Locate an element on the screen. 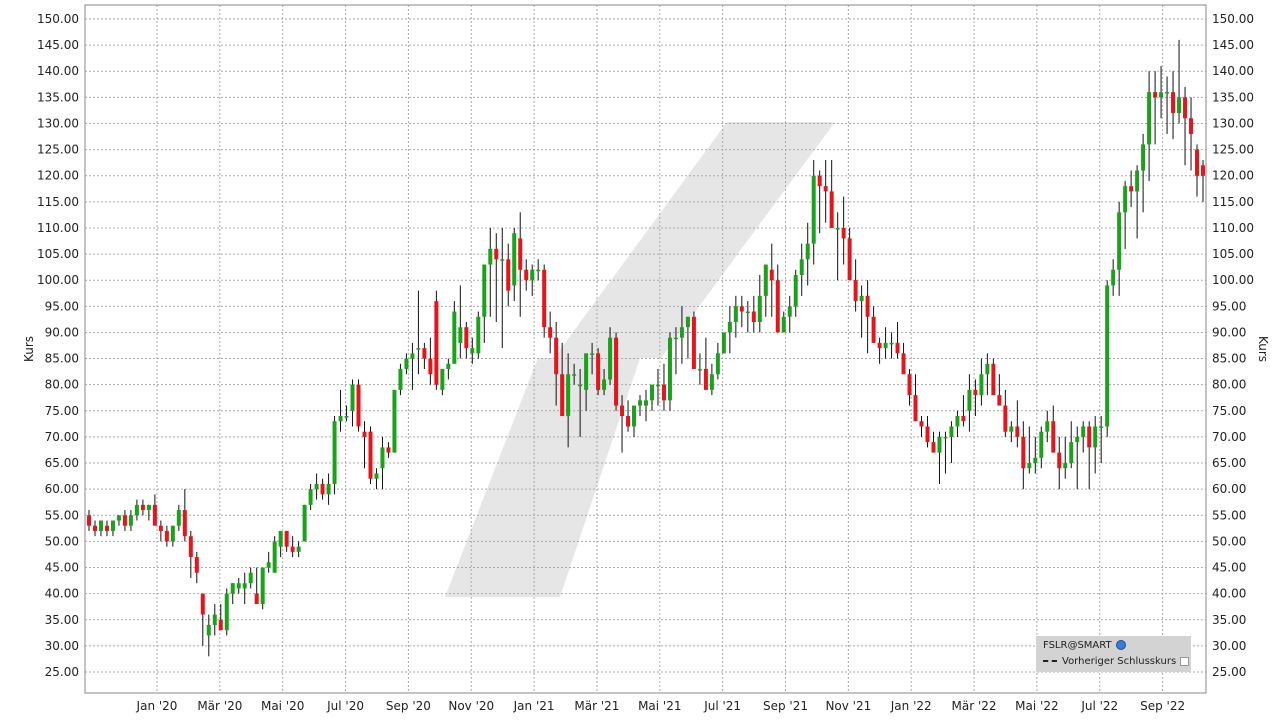 This screenshot has height=720, width=1279. y-tick-left: 35.00 is located at coordinates (62, 620).